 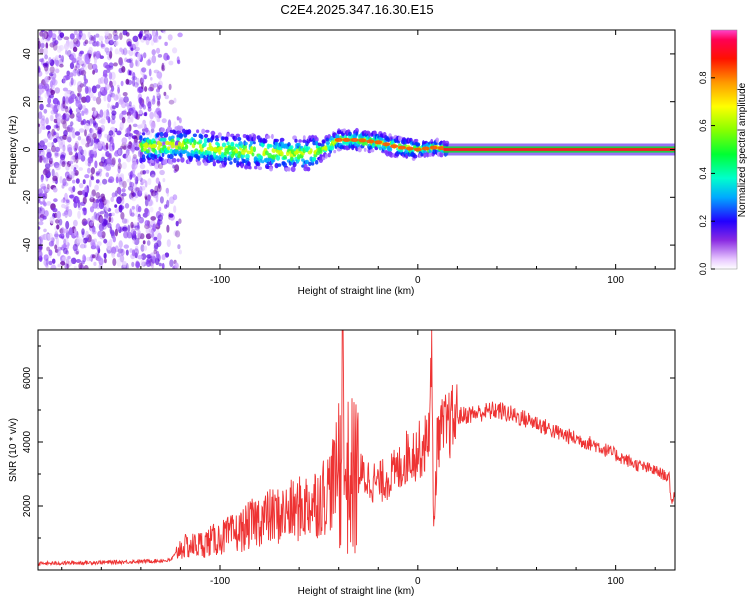 I want to click on y-tick-label: 2000, so click(x=27, y=505).